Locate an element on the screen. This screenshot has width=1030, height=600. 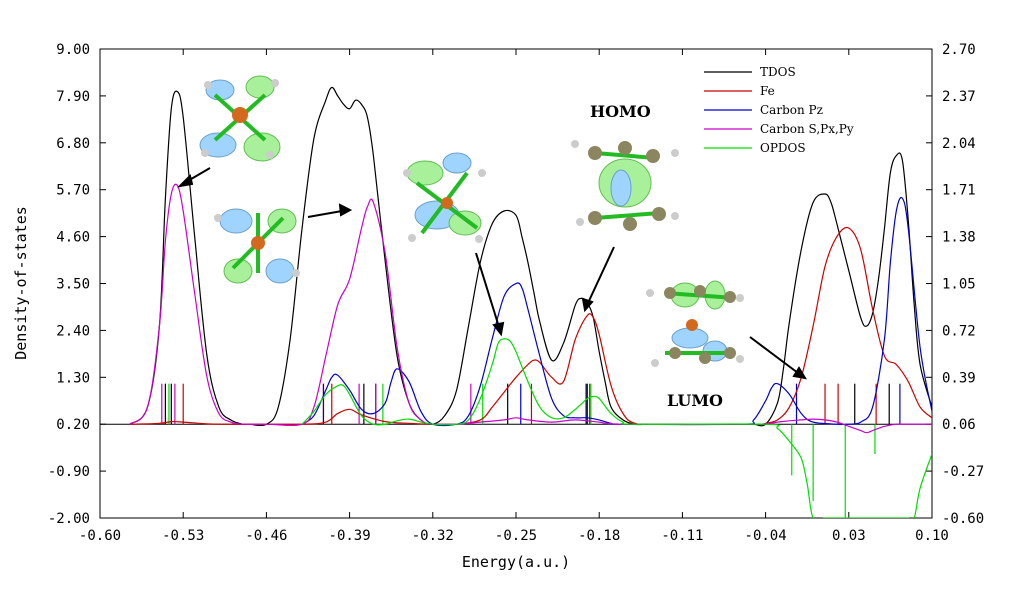
y-tick-label: 3.50 is located at coordinates (73, 285).